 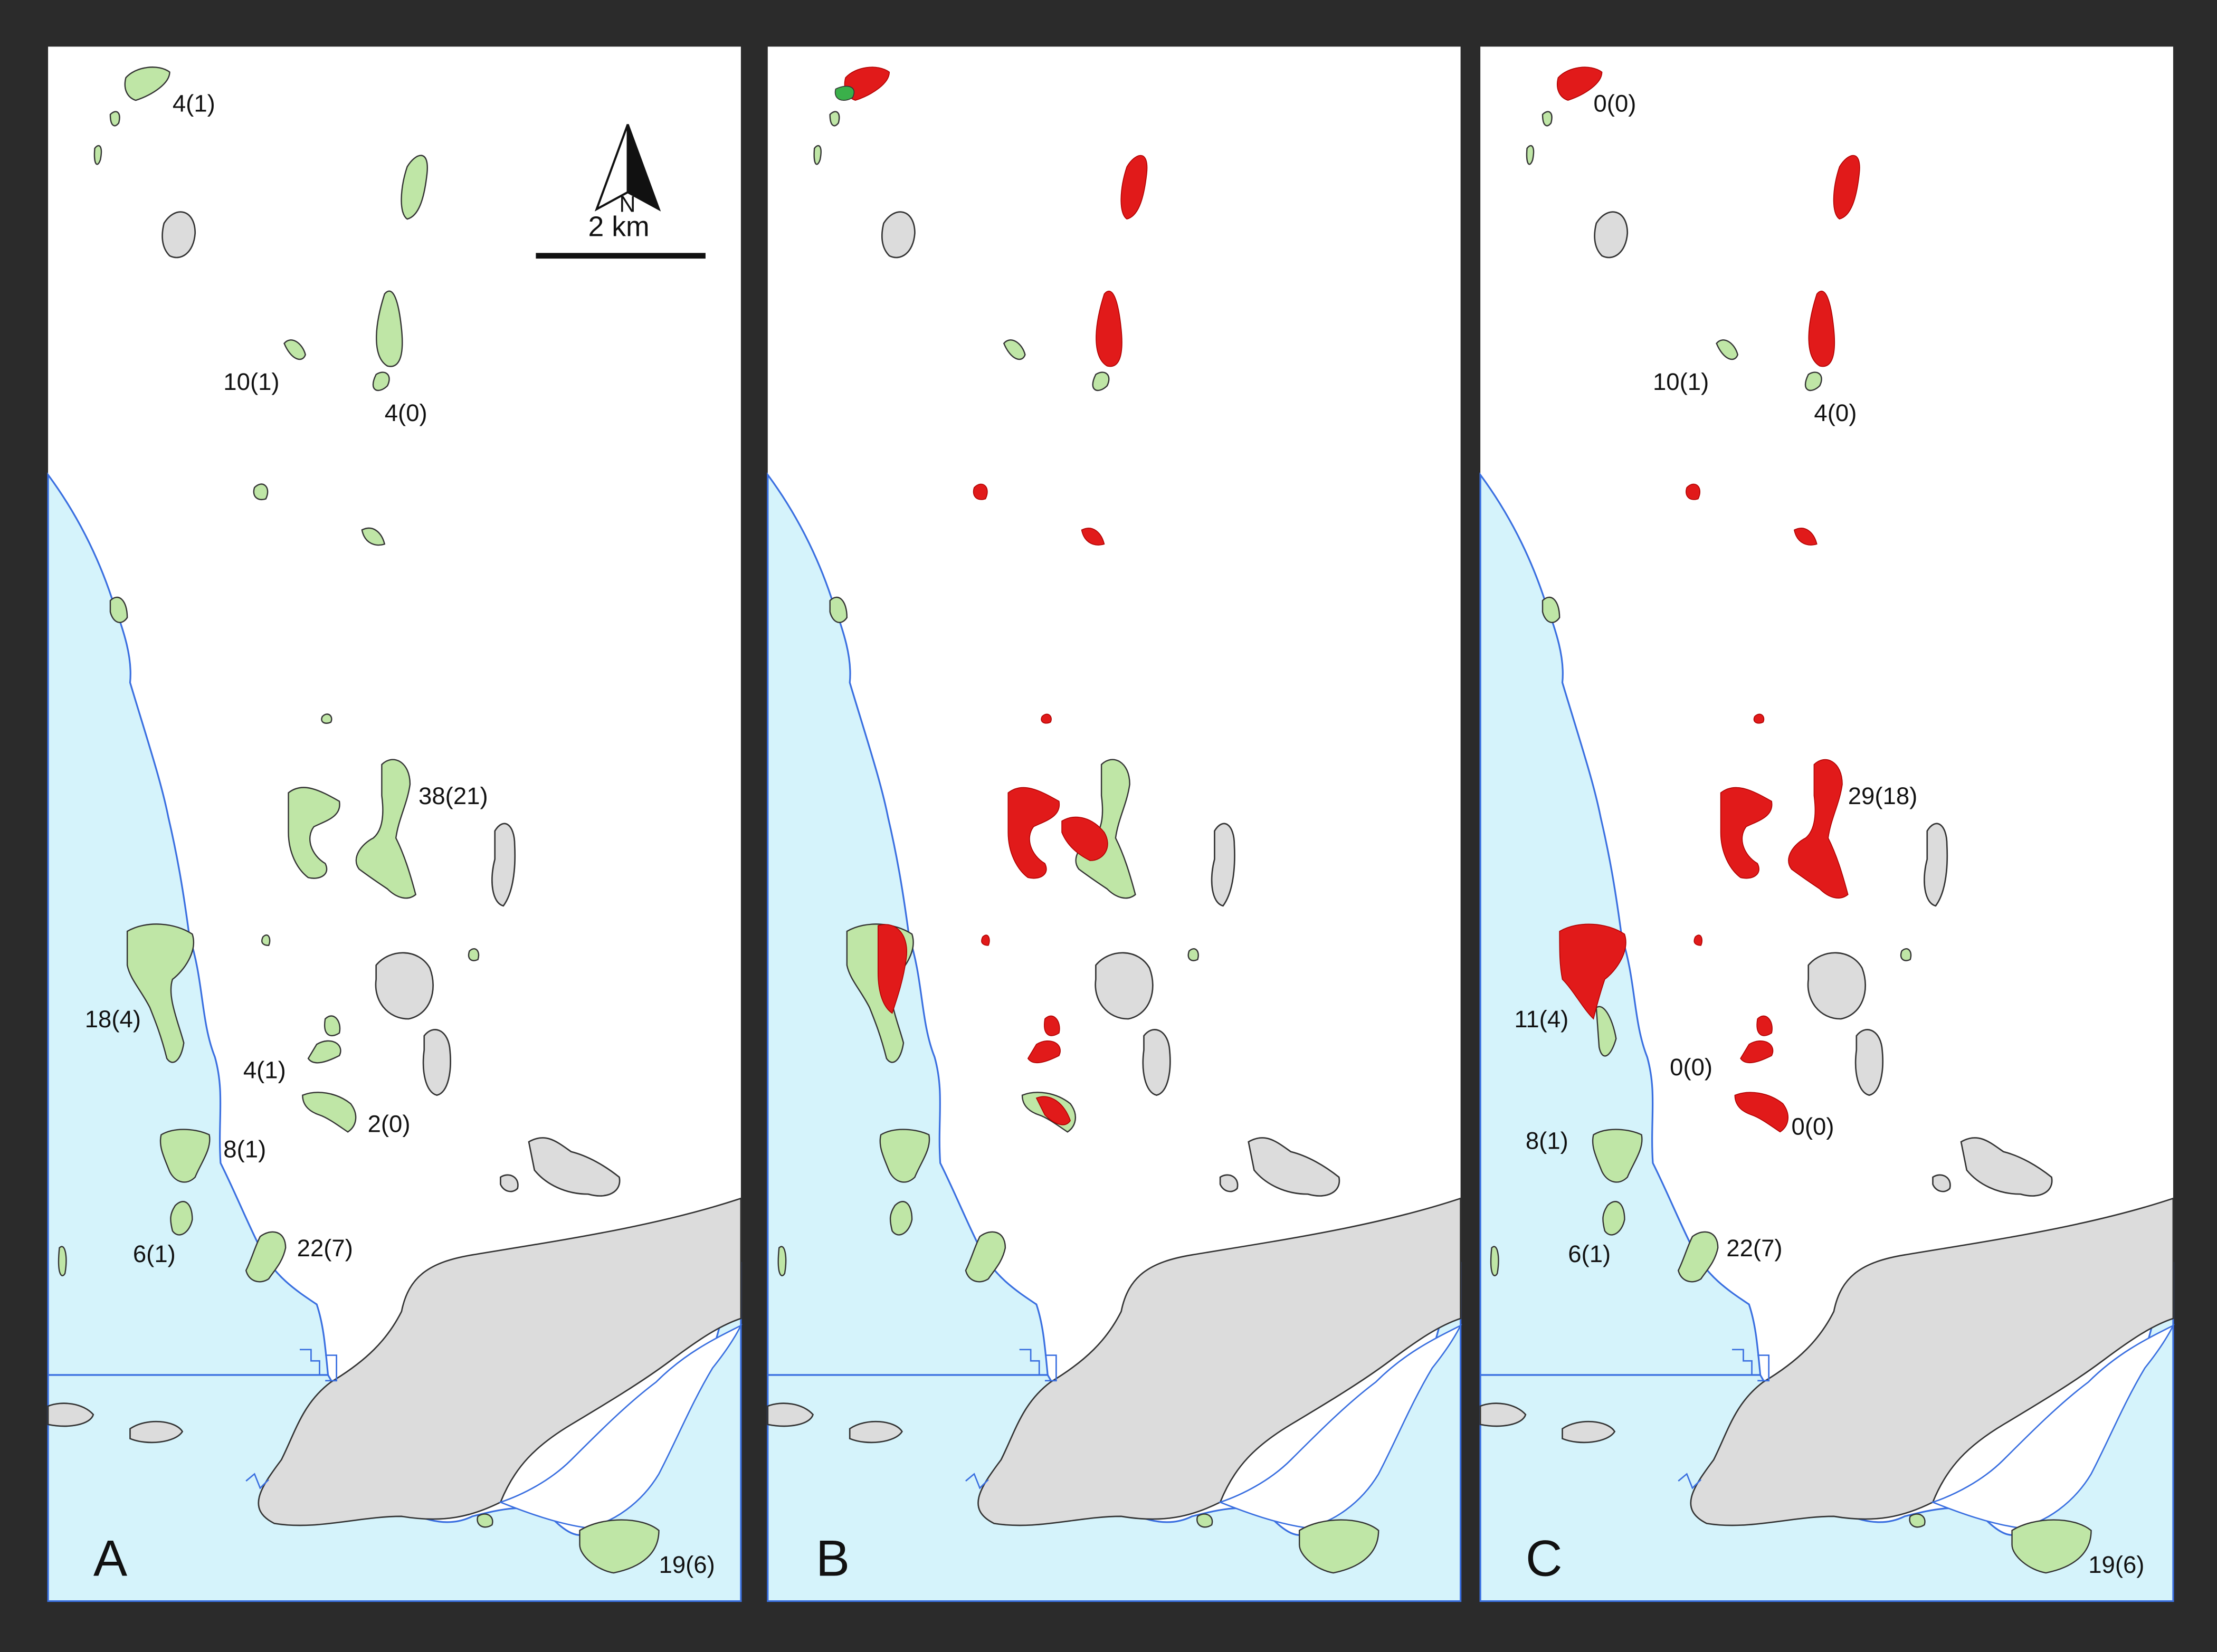 What do you see at coordinates (619, 226) in the screenshot?
I see `scale-label: 2 km` at bounding box center [619, 226].